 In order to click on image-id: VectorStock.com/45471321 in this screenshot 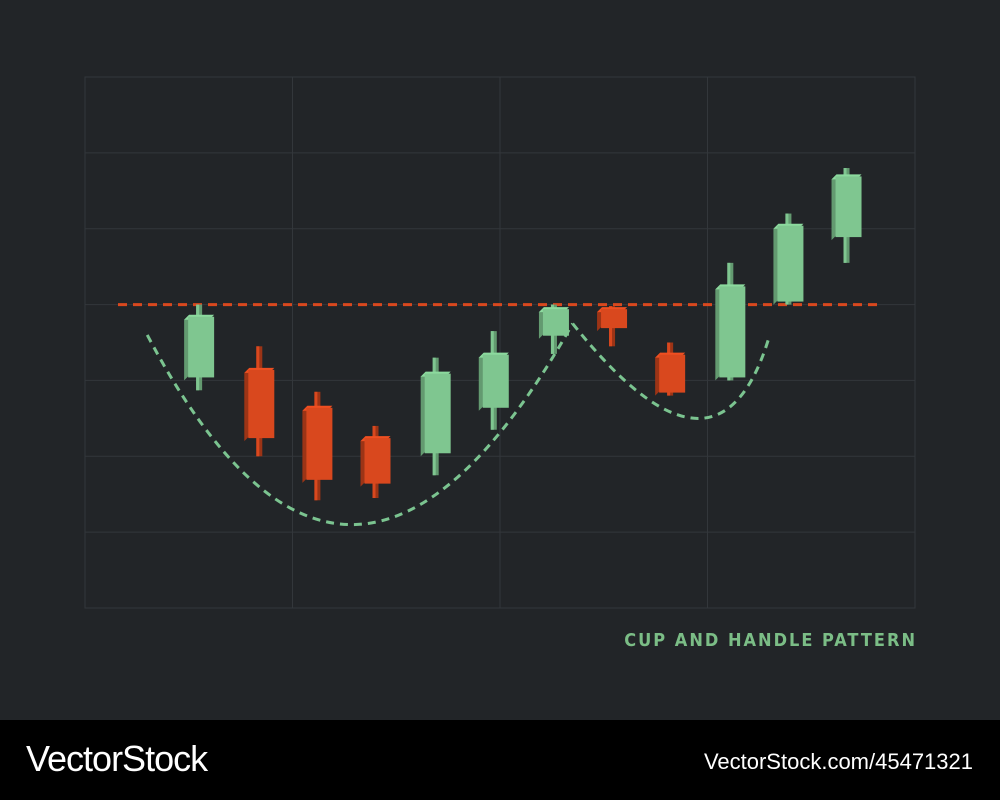, I will do `click(838, 761)`.